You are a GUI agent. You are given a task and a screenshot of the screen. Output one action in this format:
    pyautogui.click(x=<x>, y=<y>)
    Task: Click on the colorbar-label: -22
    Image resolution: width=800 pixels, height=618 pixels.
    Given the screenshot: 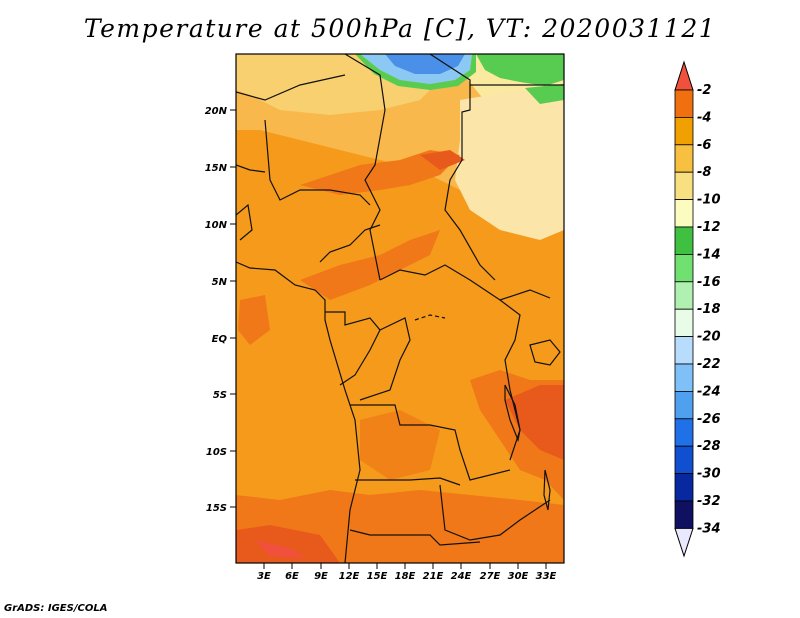 What is the action you would take?
    pyautogui.click(x=709, y=364)
    